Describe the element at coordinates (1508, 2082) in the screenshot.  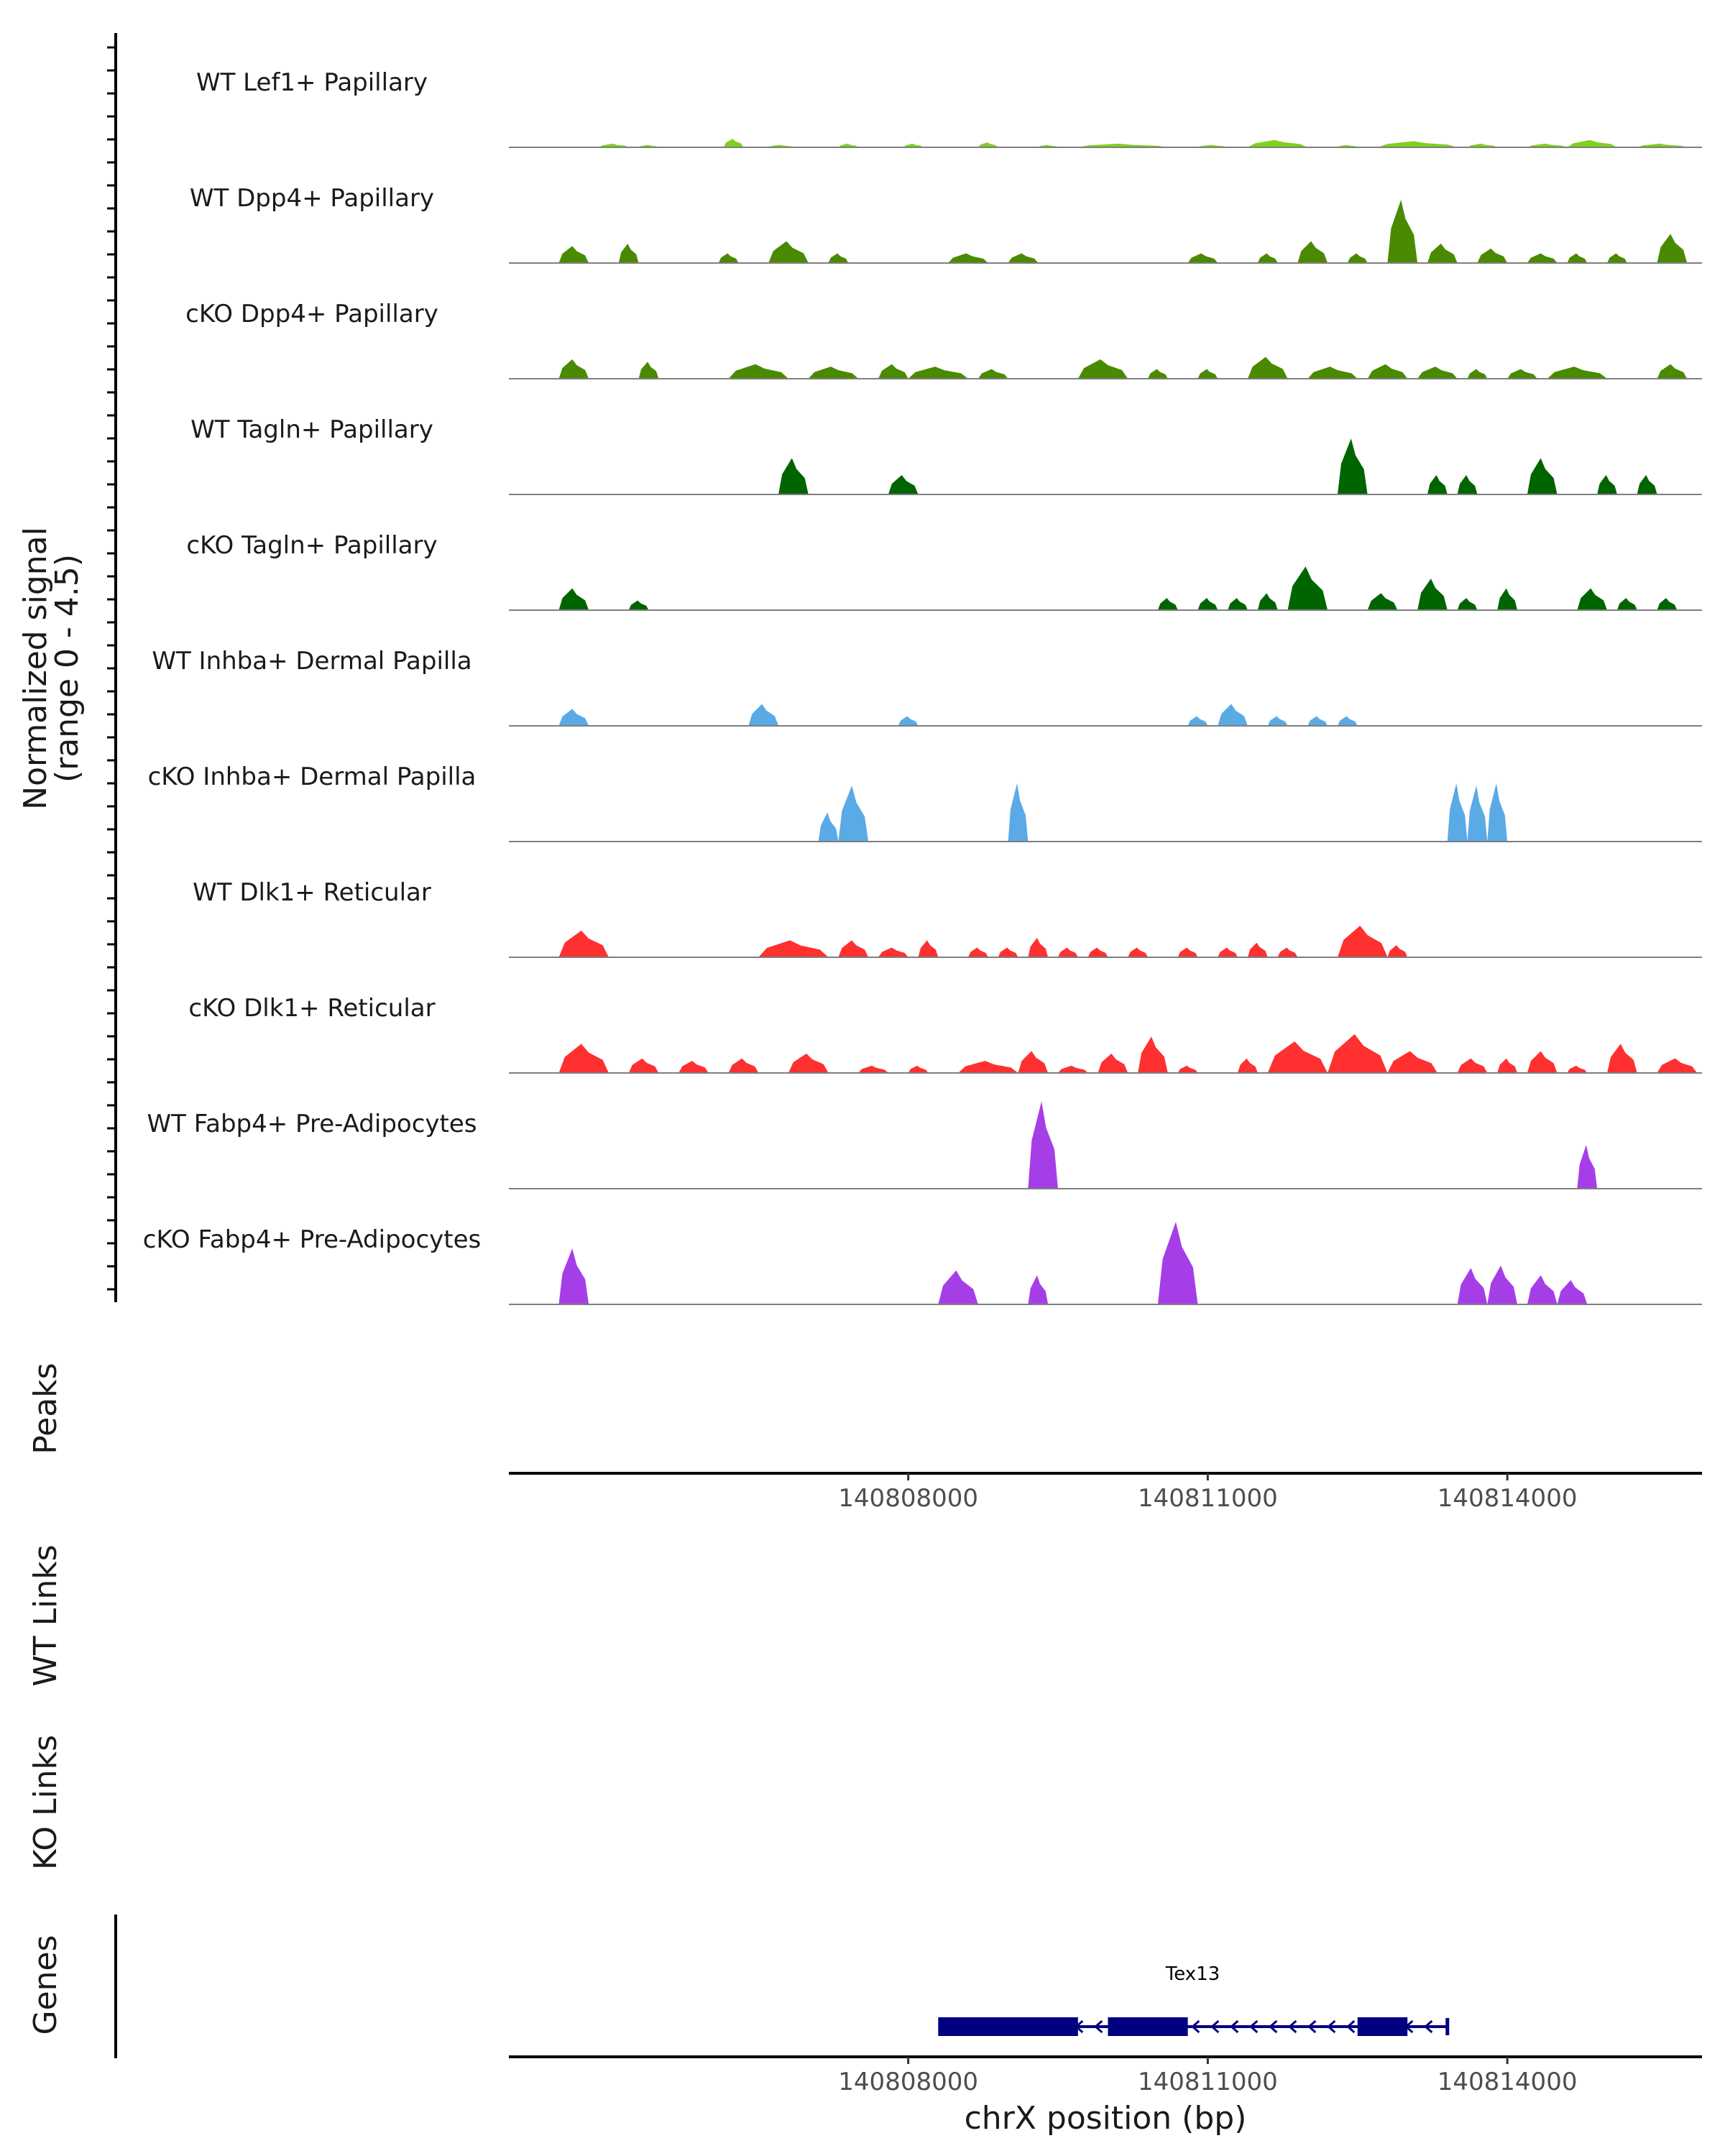
I see `x-axis-tick-label: 140814000` at that location.